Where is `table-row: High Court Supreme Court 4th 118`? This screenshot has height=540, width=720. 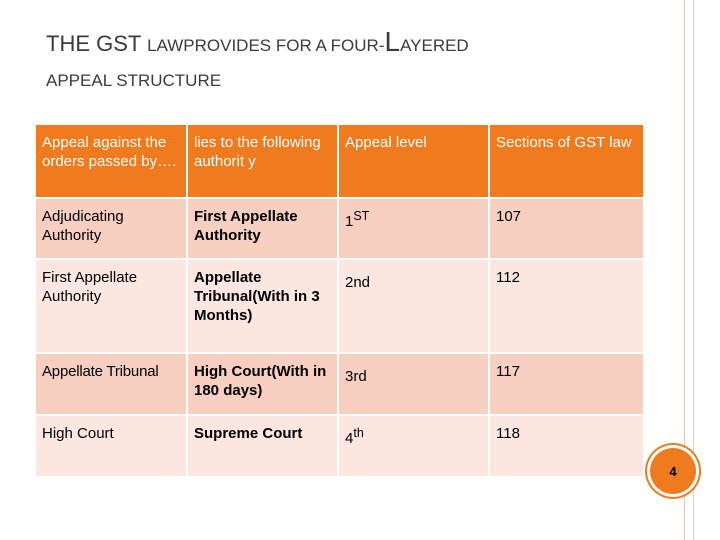
table-row: High Court Supreme Court 4th 118 is located at coordinates (340, 446).